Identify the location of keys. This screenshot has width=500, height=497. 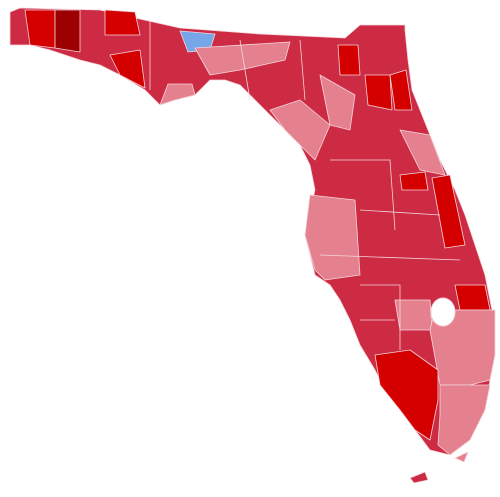
(439, 467).